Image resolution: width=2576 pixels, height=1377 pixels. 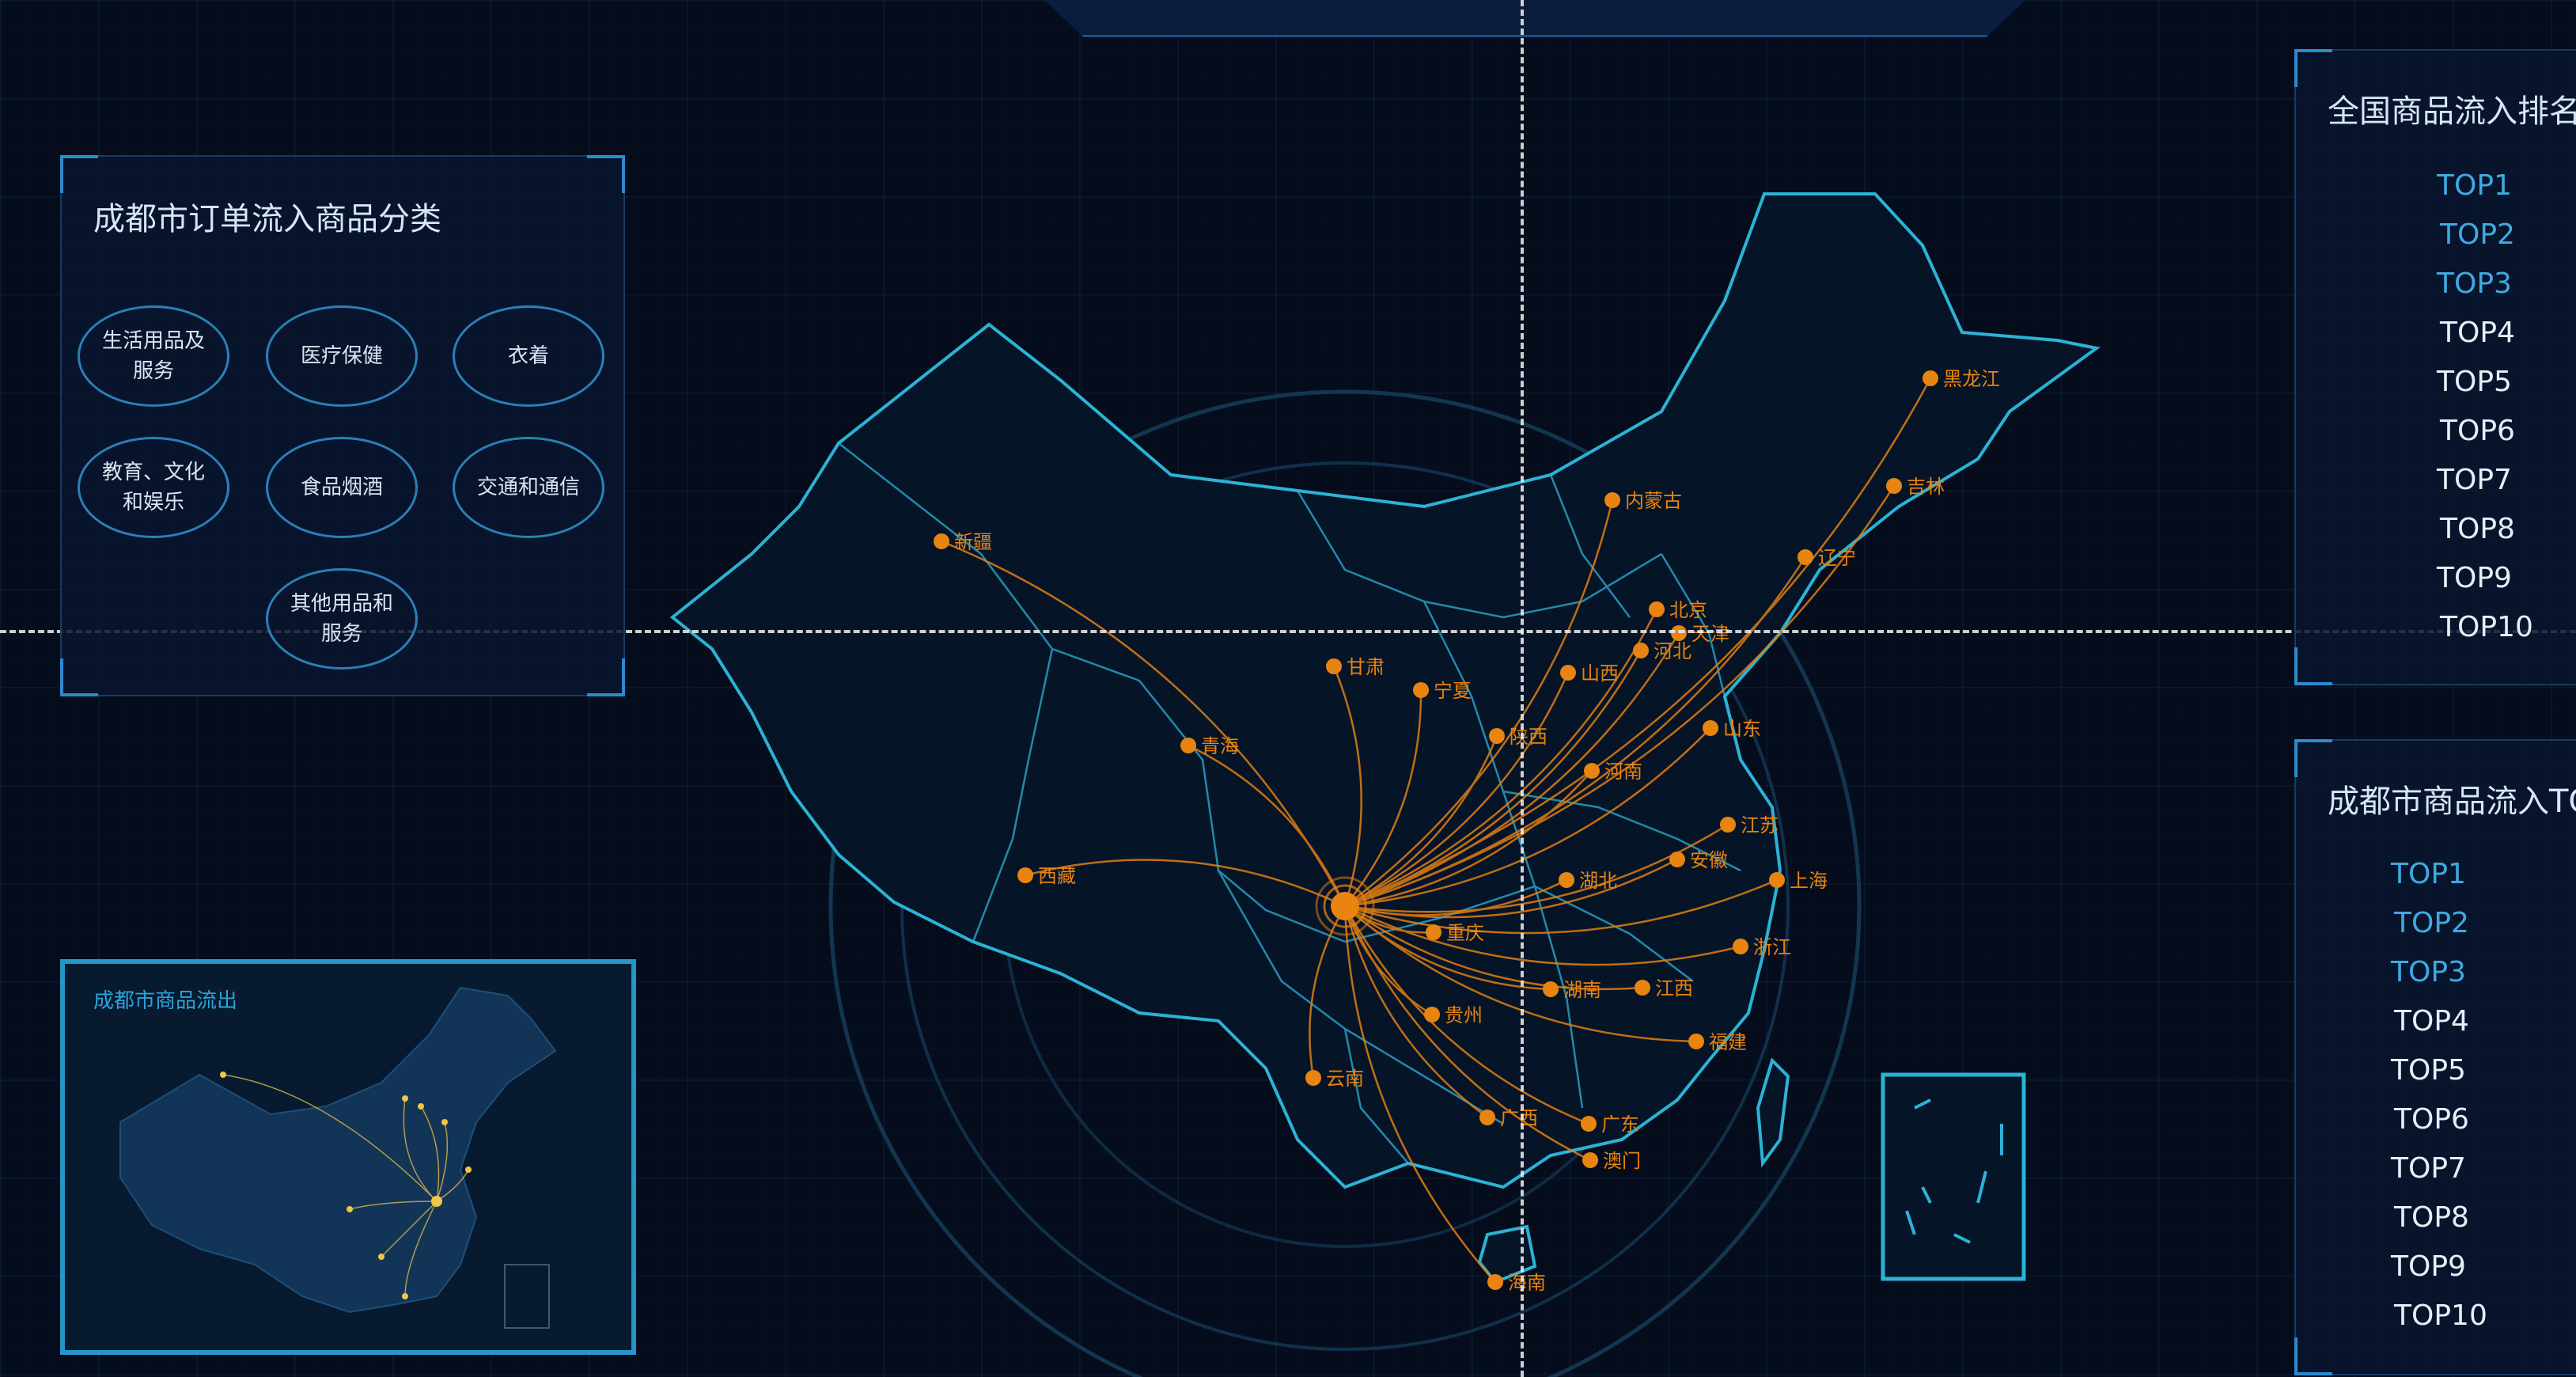 What do you see at coordinates (338, 1157) in the screenshot?
I see `outflow-minimap` at bounding box center [338, 1157].